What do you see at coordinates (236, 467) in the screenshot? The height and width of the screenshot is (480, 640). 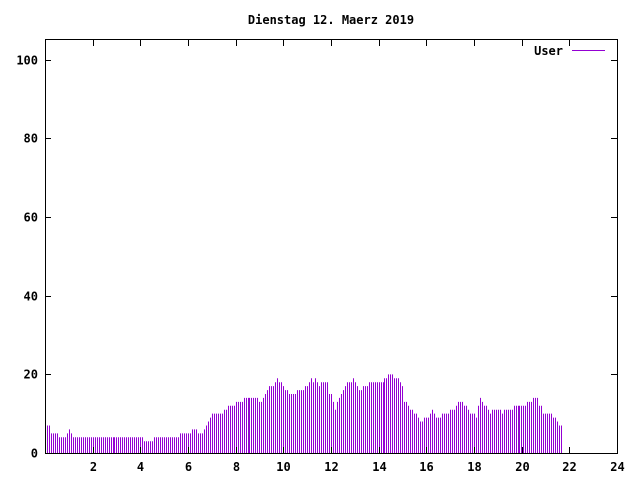 I see `x-tick-label: 8` at bounding box center [236, 467].